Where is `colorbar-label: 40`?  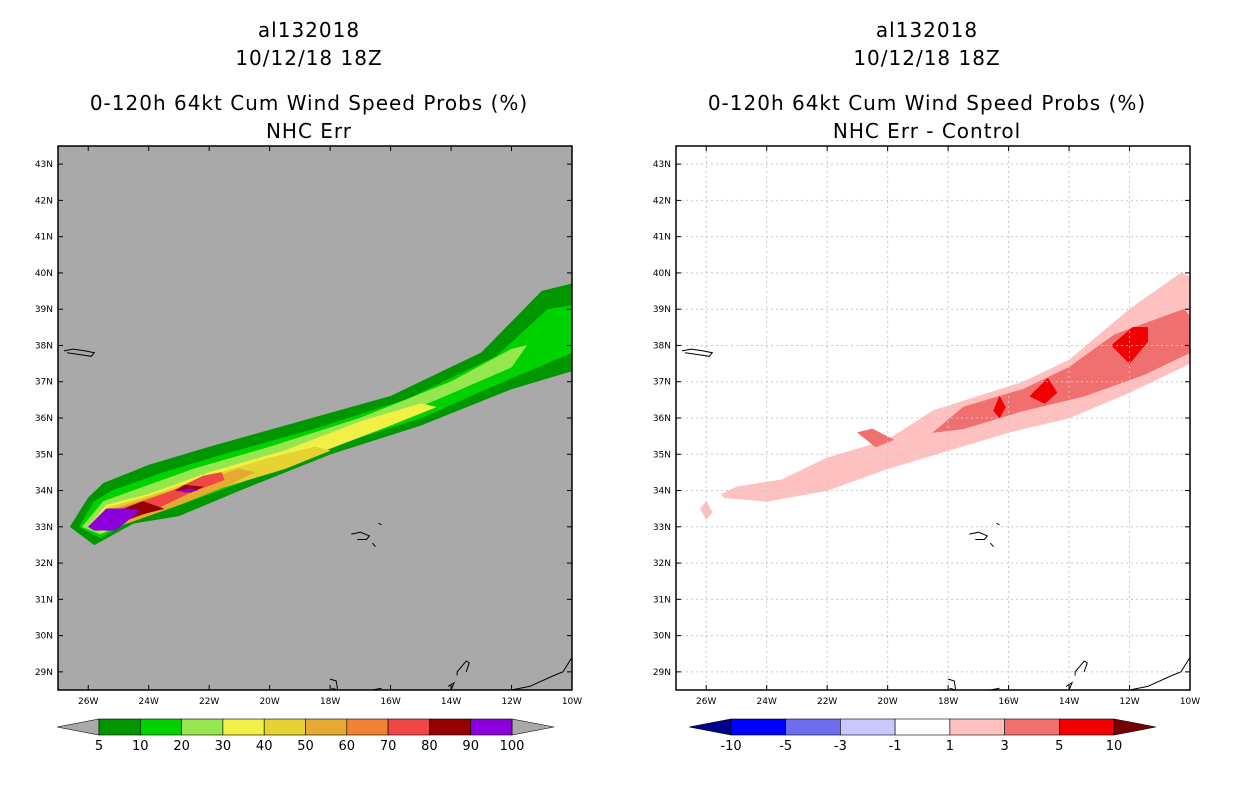 colorbar-label: 40 is located at coordinates (264, 746).